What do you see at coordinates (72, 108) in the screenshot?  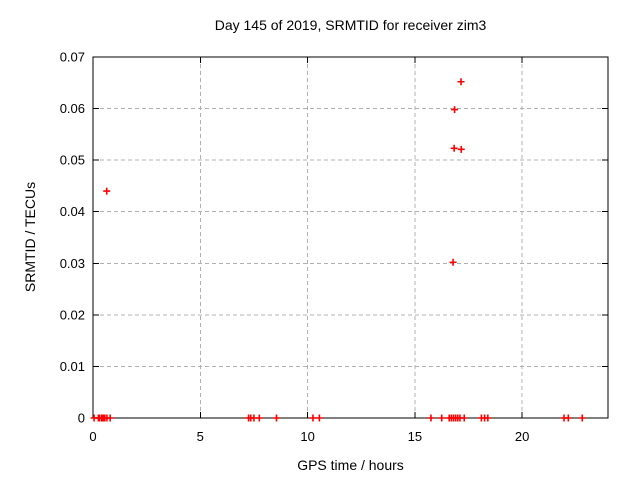 I see `y-tick-label: 0.06` at bounding box center [72, 108].